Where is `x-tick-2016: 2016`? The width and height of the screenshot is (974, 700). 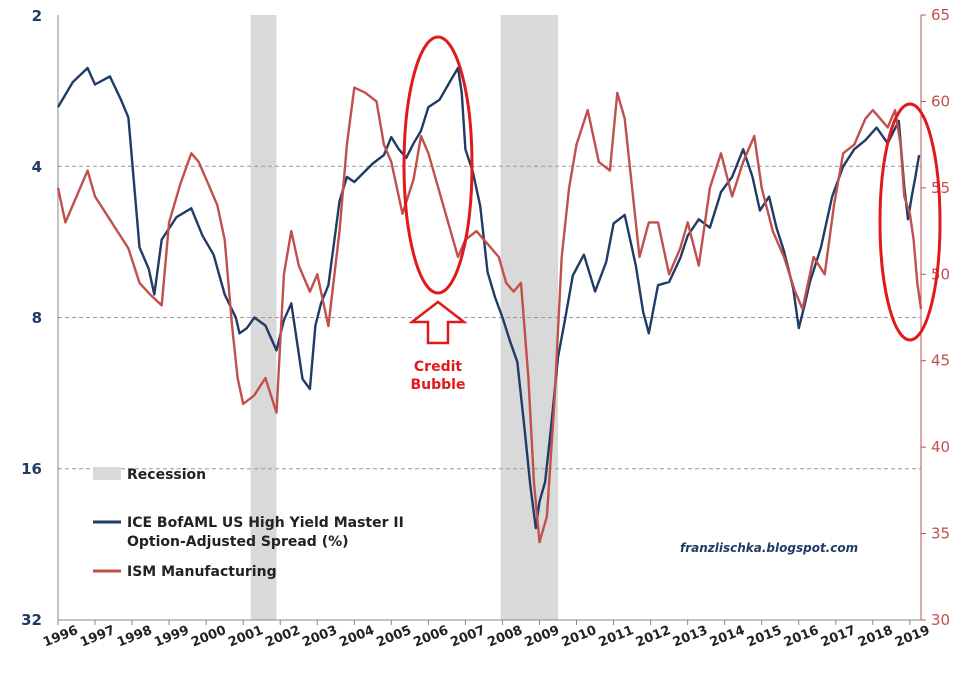
x-tick-2016: 2016 is located at coordinates (801, 636).